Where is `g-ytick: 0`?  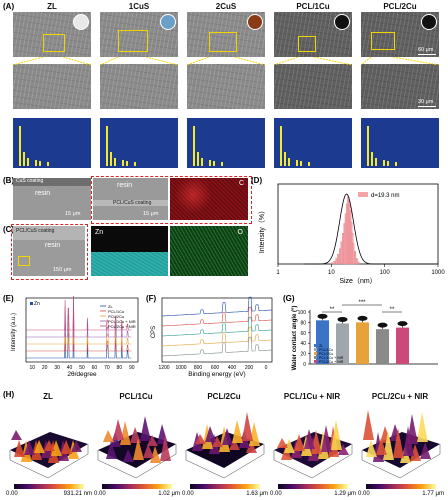 g-ytick: 0 is located at coordinates (304, 365).